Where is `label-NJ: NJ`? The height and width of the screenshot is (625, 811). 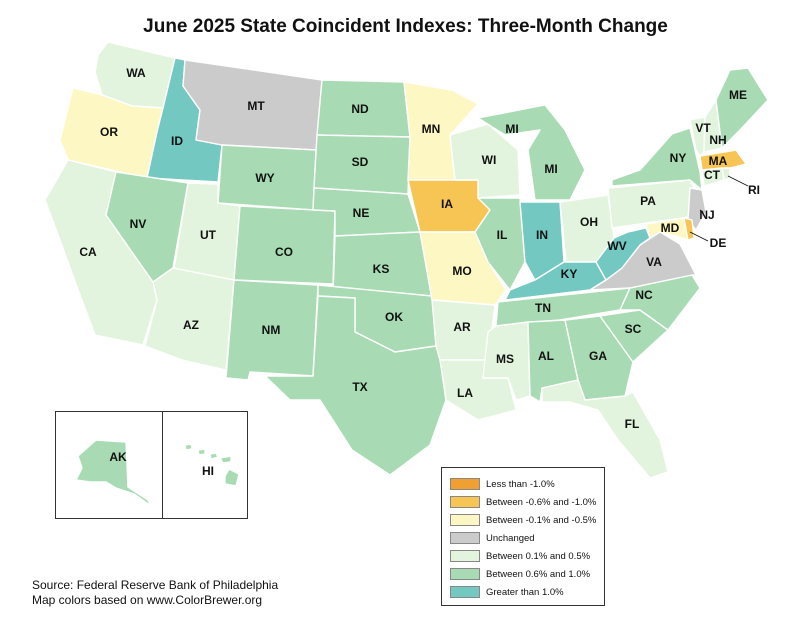 label-NJ: NJ is located at coordinates (706, 215).